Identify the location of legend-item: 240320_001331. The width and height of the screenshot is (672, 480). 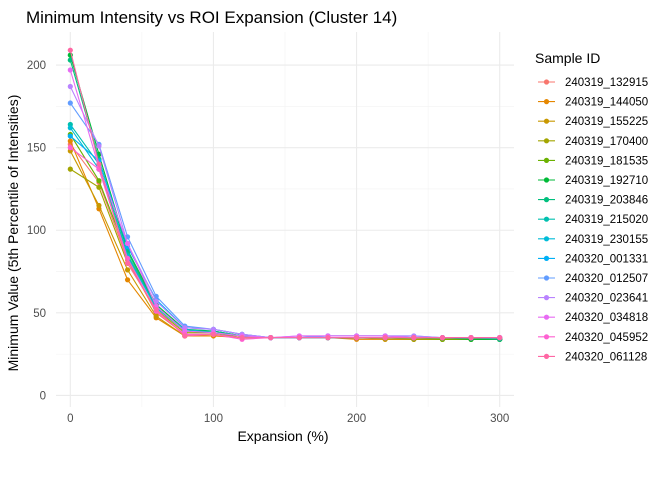
(593, 259).